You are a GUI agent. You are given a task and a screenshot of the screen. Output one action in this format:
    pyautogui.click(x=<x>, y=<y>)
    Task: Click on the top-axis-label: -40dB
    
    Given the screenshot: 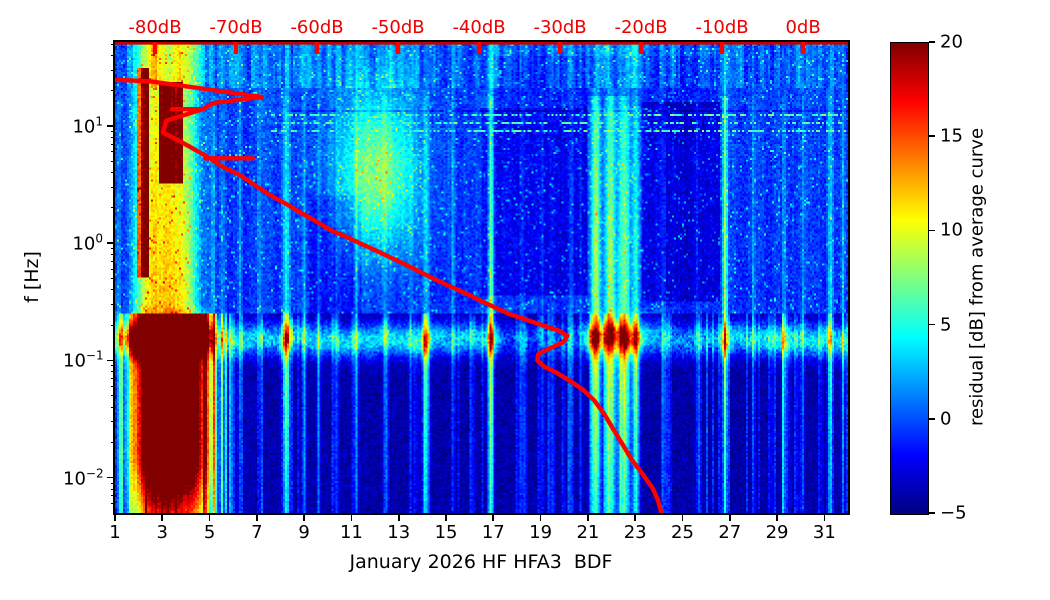 What is the action you would take?
    pyautogui.click(x=479, y=27)
    